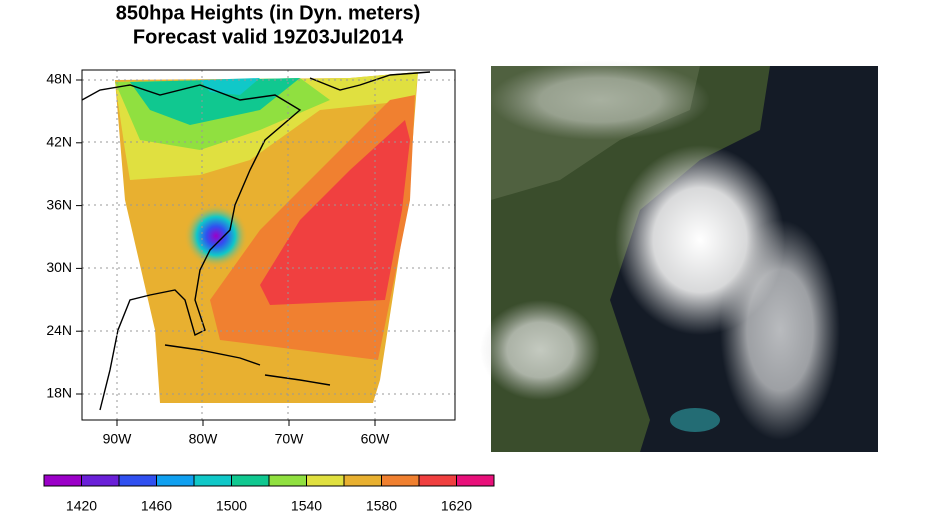  I want to click on colorbar-label: 1620, so click(456, 506).